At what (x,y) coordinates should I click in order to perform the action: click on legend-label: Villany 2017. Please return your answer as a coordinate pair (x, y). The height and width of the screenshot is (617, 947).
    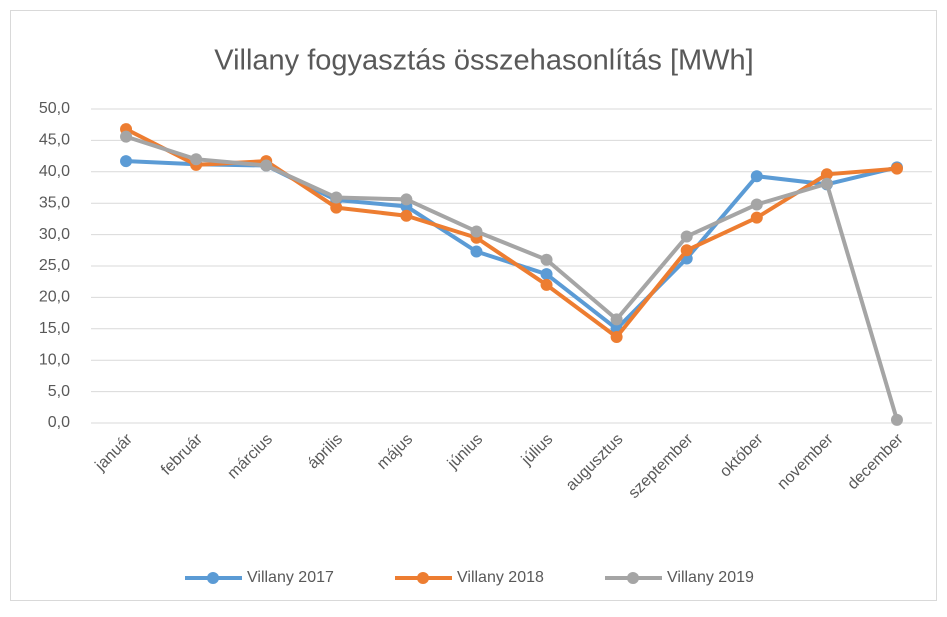
    Looking at the image, I should click on (290, 577).